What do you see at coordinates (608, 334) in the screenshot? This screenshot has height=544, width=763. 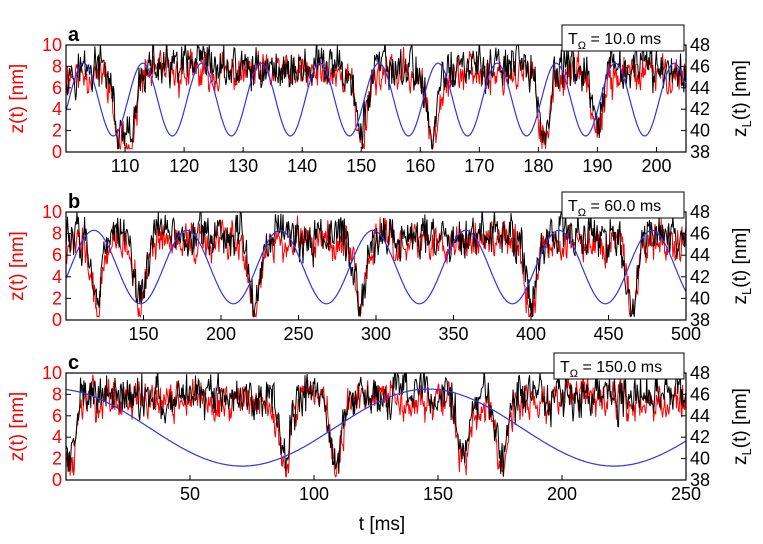 I see `x-tick-label: 450` at bounding box center [608, 334].